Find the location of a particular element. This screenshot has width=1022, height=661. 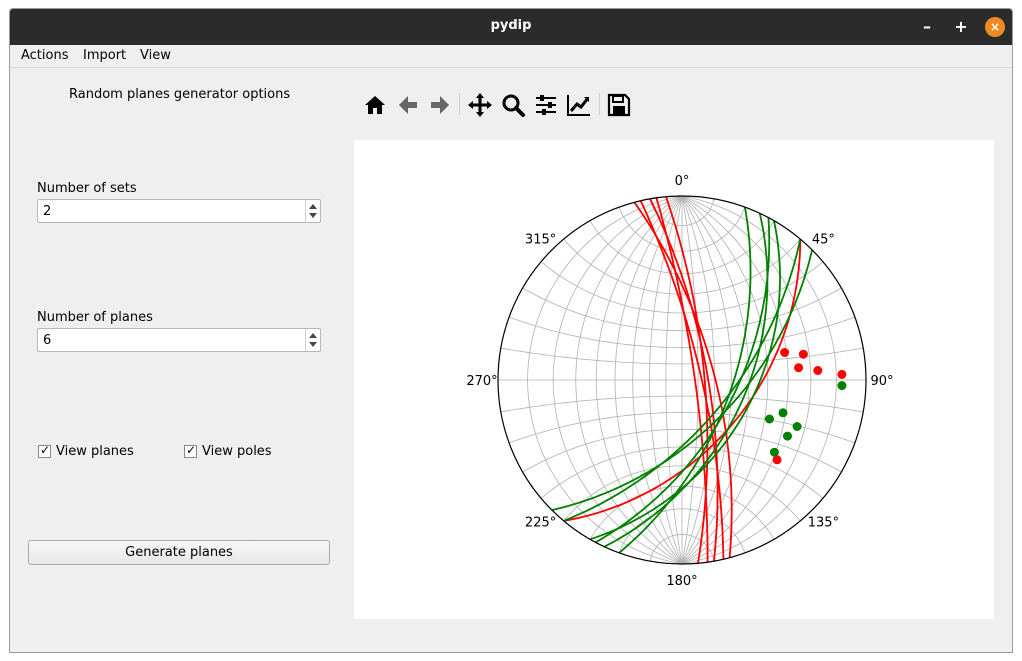

plot-toolbar is located at coordinates (500, 105).